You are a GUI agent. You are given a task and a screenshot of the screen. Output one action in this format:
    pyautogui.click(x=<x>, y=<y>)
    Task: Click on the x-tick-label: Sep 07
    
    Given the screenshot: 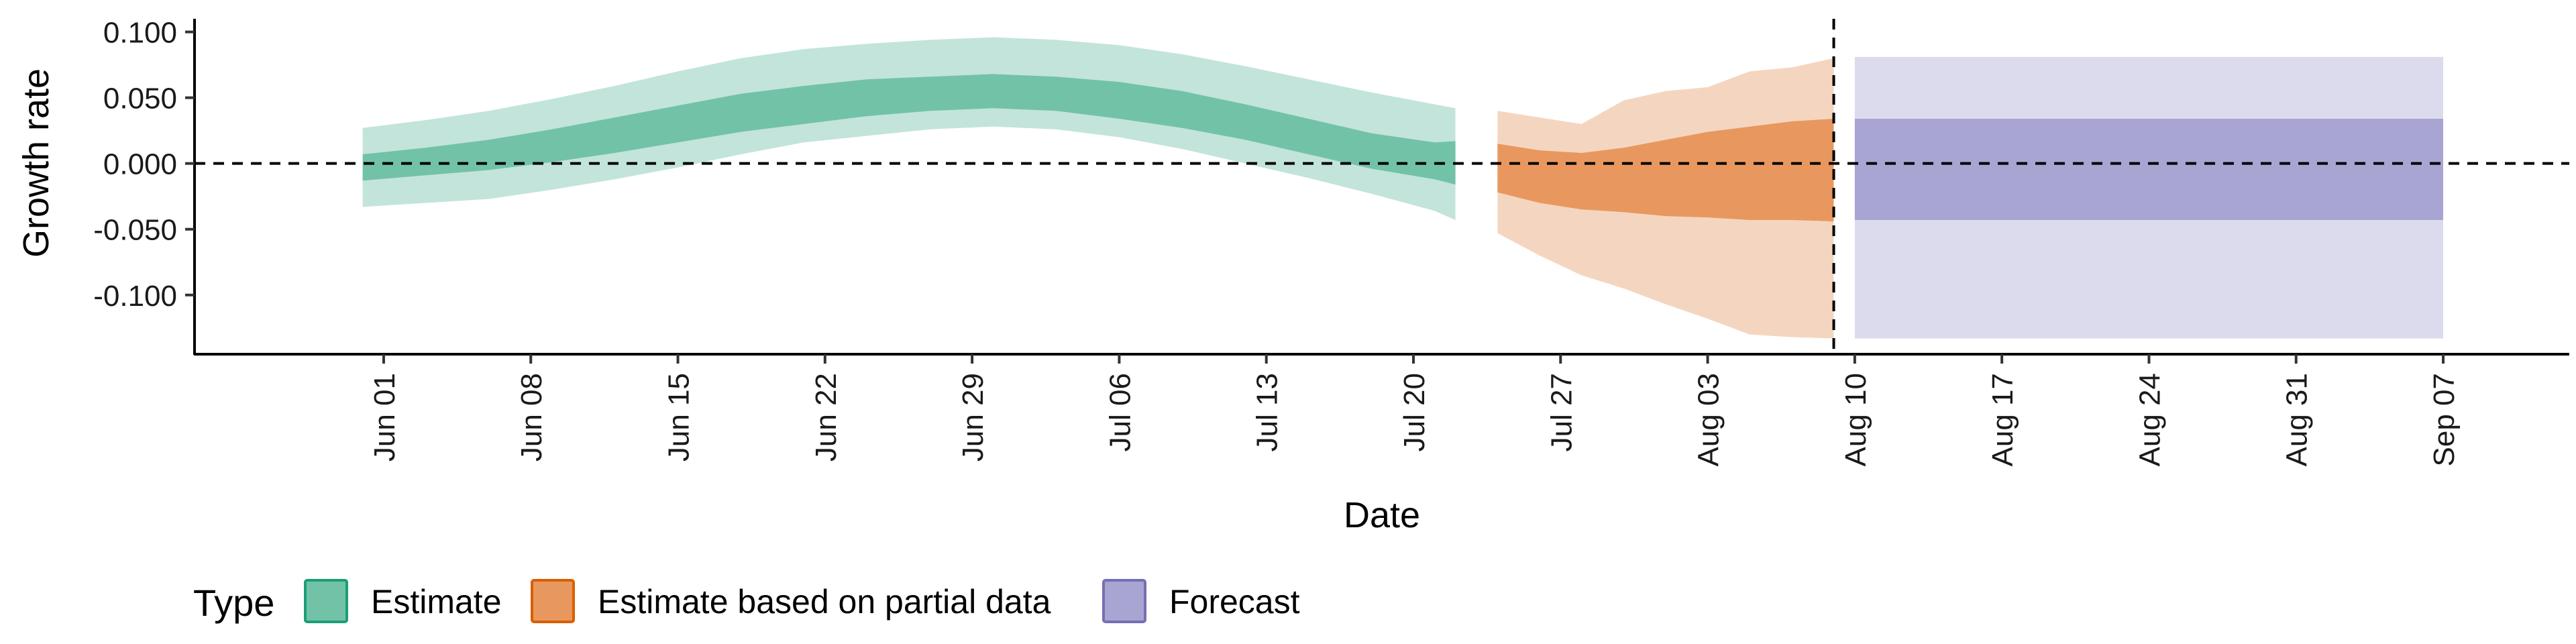 What is the action you would take?
    pyautogui.click(x=2444, y=419)
    